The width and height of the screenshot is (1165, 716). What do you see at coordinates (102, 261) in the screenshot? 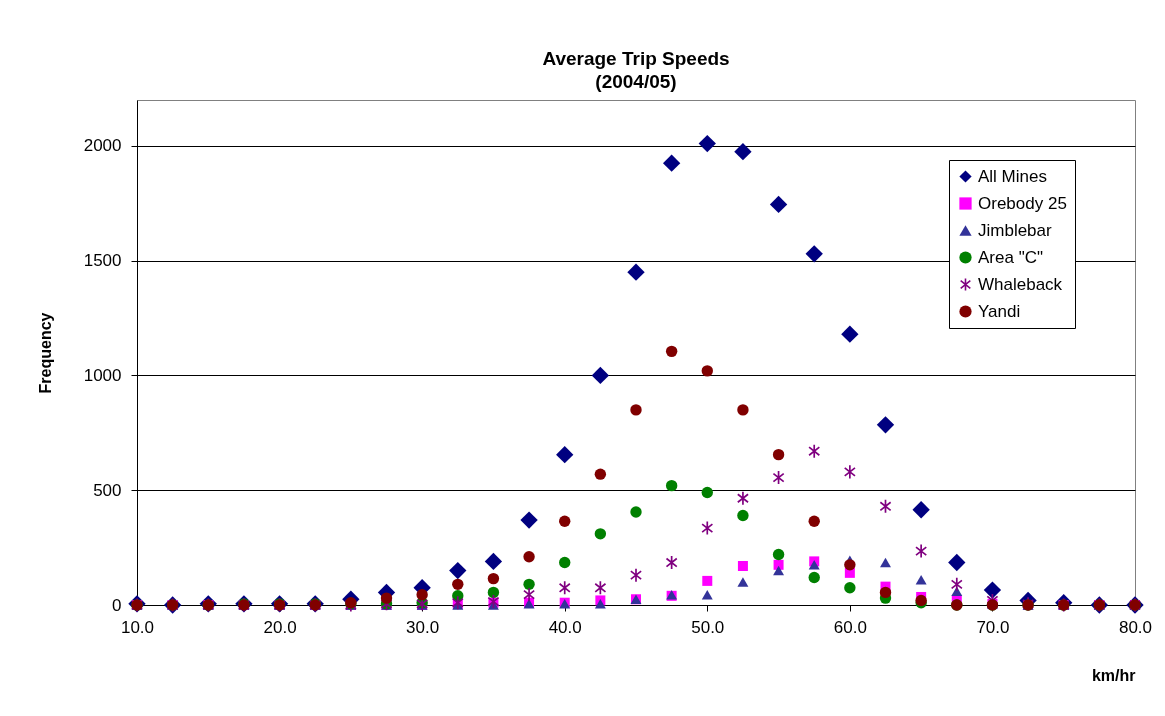
I see `y-tick-label: 1500` at bounding box center [102, 261].